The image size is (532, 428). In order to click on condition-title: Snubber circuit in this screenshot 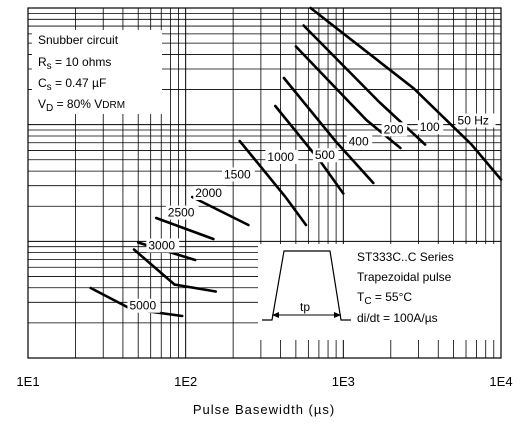, I will do `click(78, 40)`.